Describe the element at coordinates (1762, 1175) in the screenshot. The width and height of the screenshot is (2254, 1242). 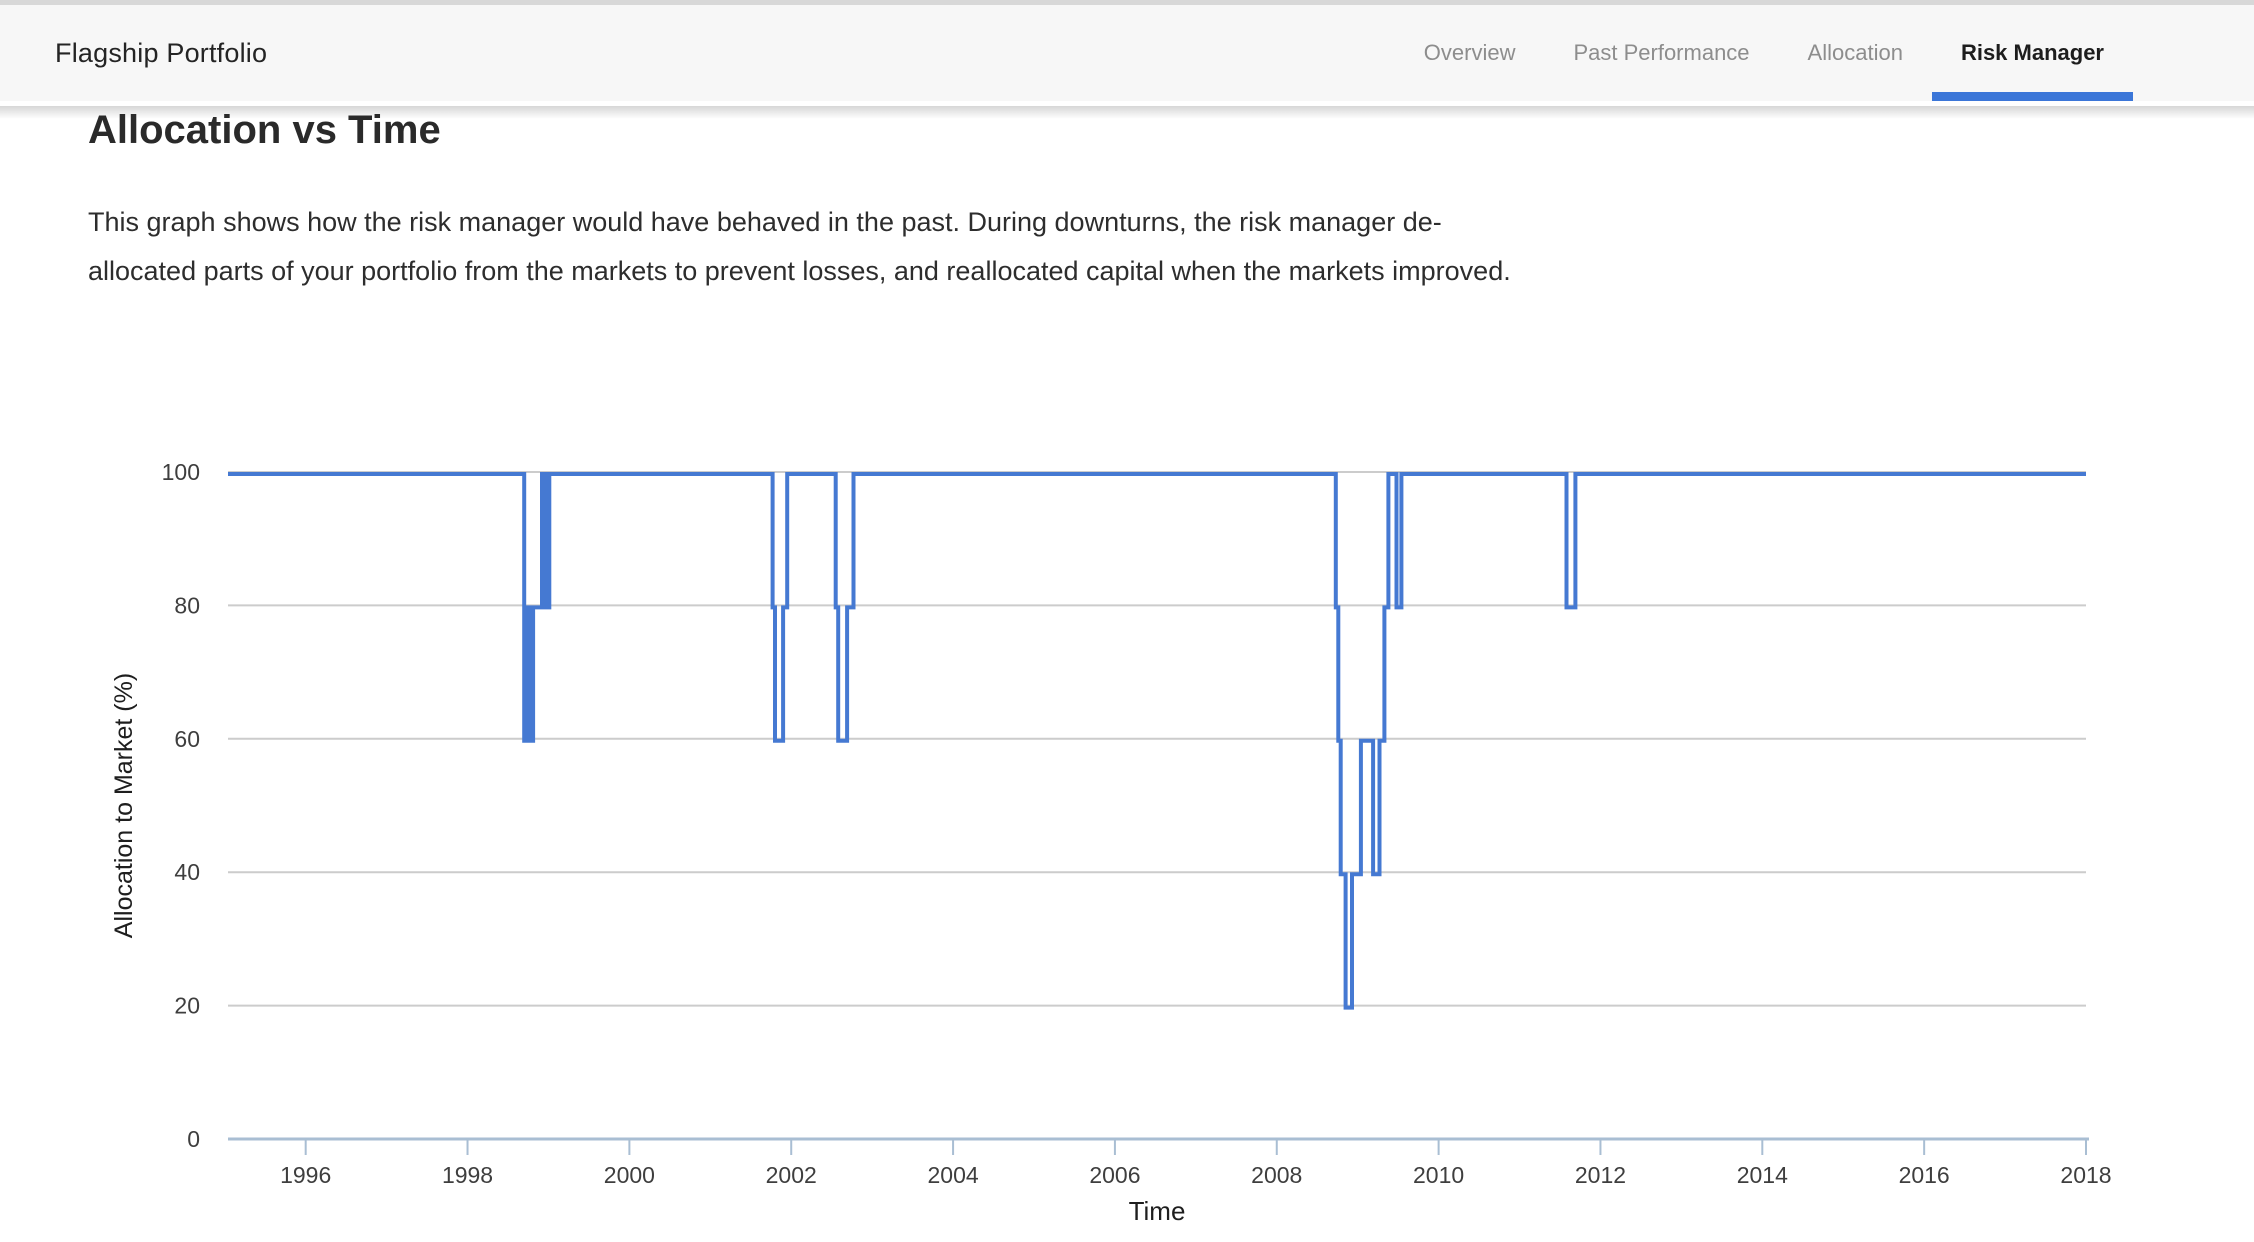
I see `svg-text: 2014` at that location.